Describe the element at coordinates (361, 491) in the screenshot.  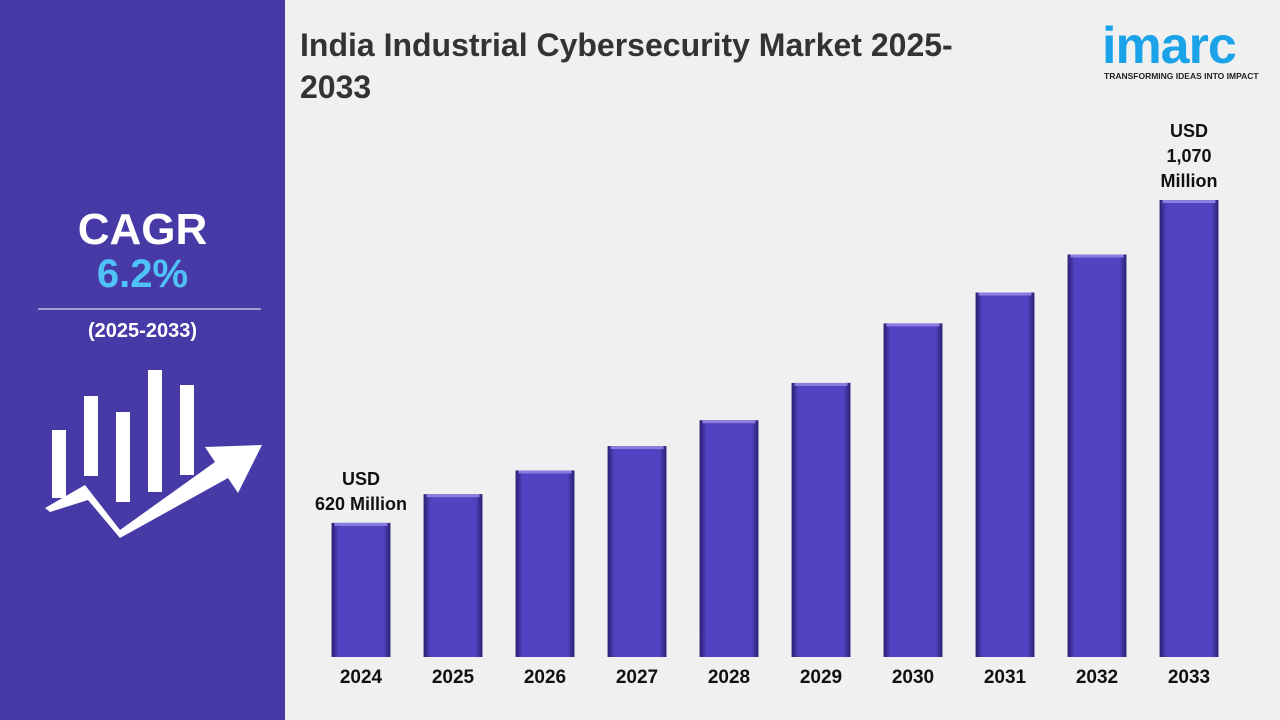
I see `value-label: USD 620 Million` at that location.